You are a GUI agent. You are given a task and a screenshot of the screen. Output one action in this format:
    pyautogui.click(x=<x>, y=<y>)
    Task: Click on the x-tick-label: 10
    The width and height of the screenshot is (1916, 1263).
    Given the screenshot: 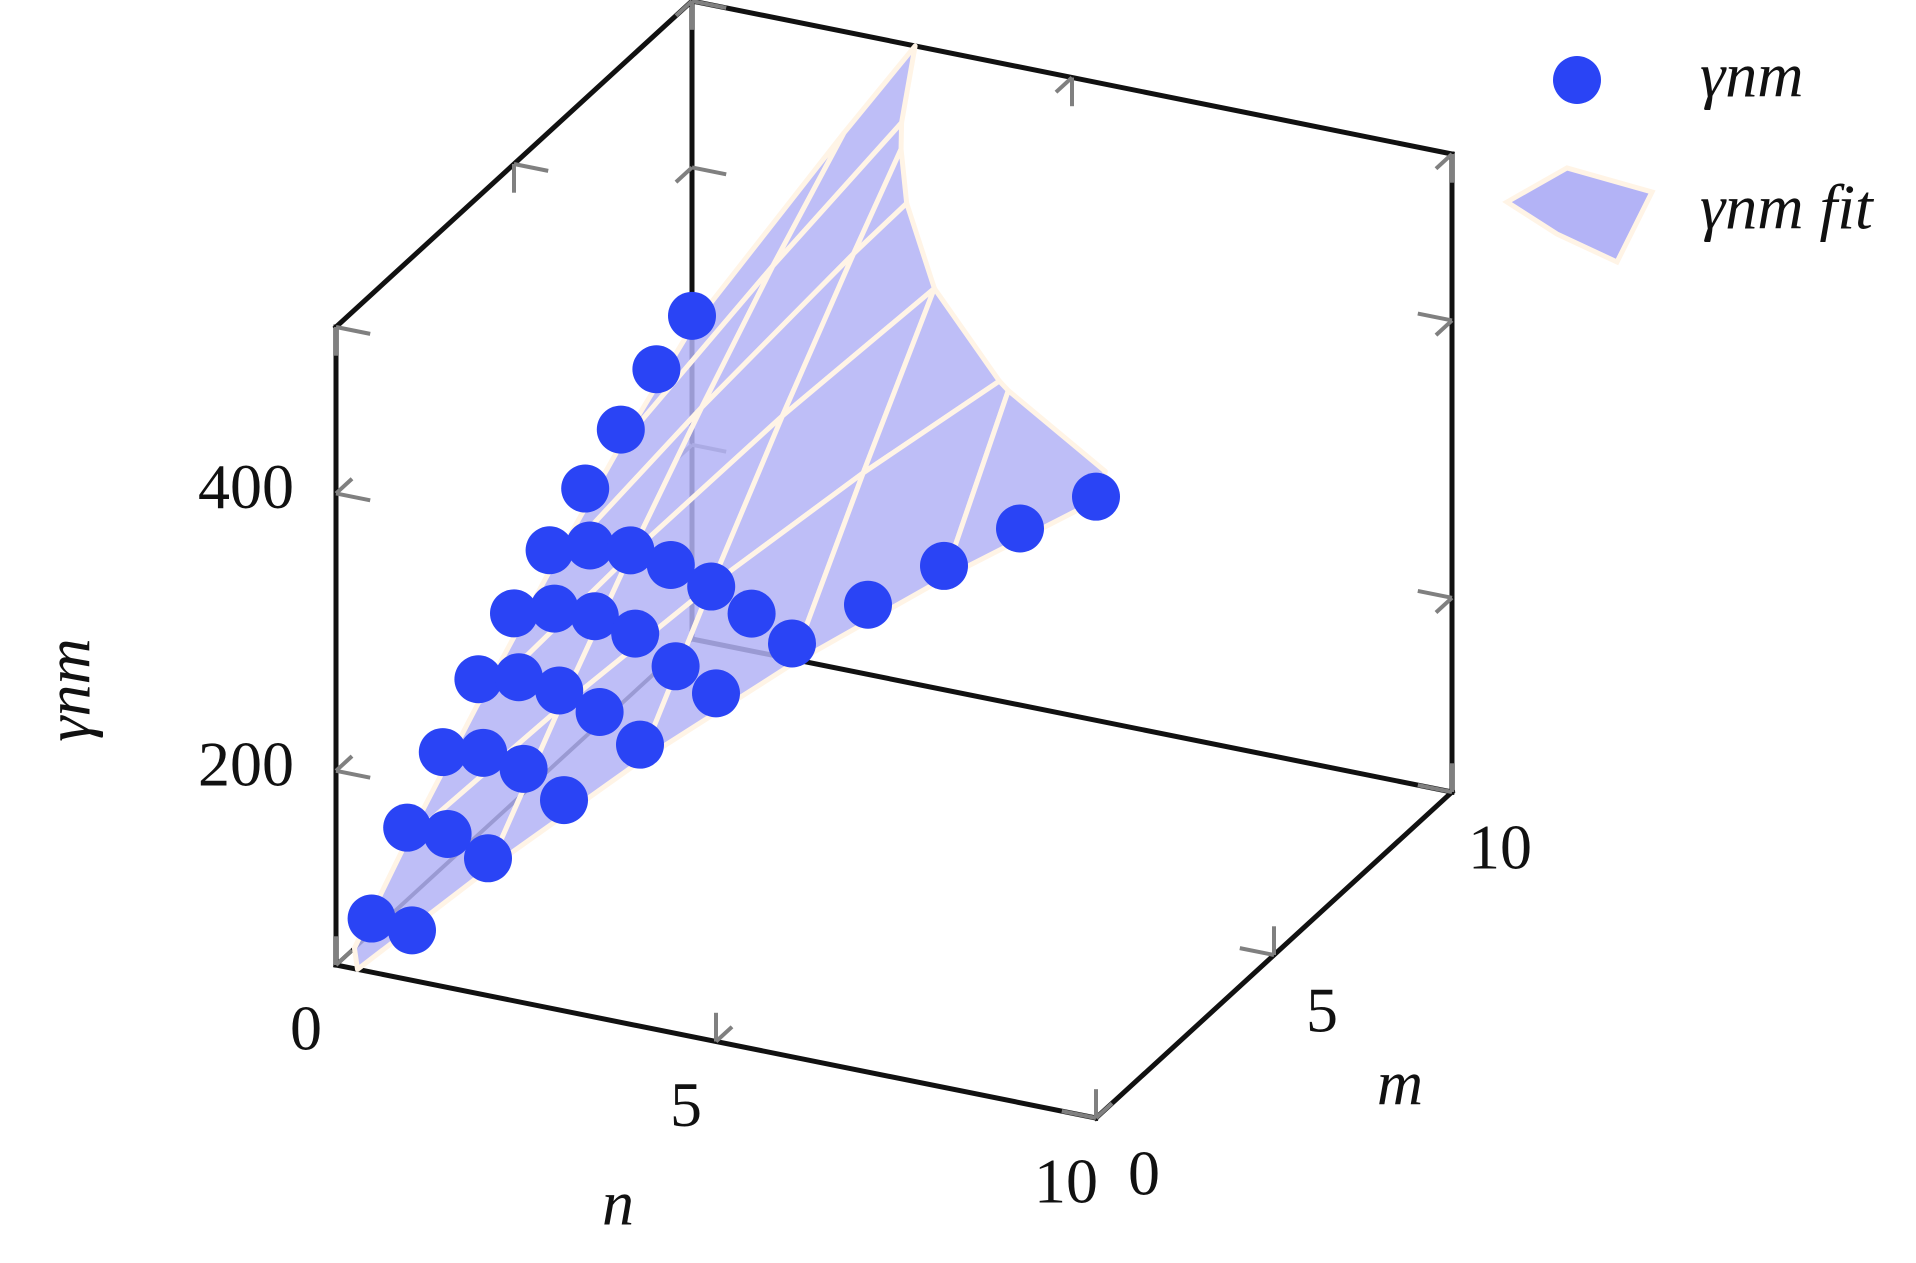 What is the action you would take?
    pyautogui.click(x=1066, y=1181)
    